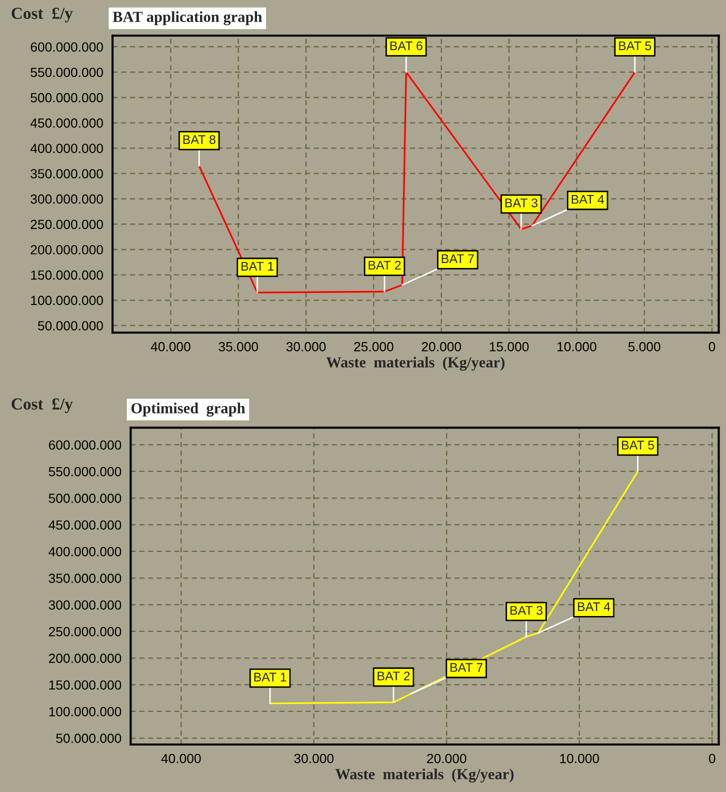 The image size is (726, 792). What do you see at coordinates (238, 347) in the screenshot?
I see `x-tick-label: 35.000` at bounding box center [238, 347].